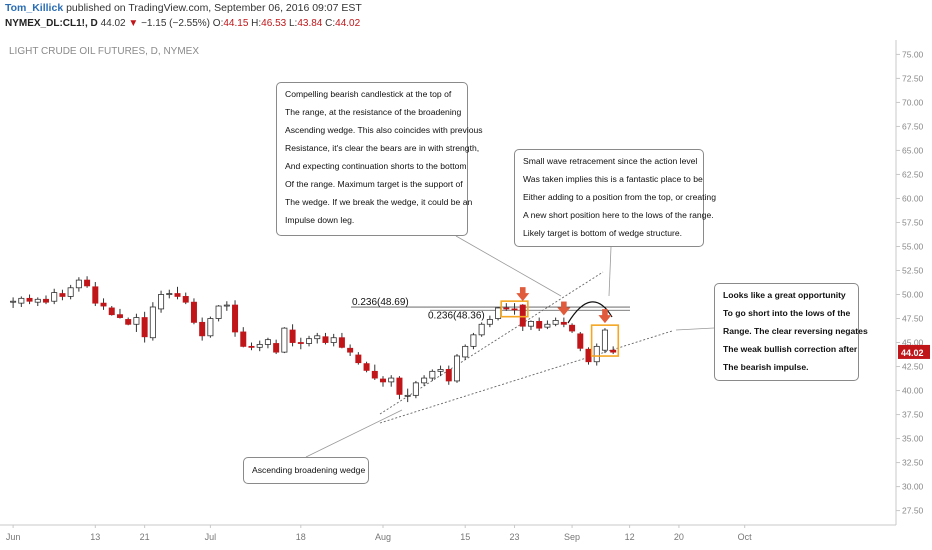  Describe the element at coordinates (34, 8) in the screenshot. I see `author-link: Tom_Killick` at that location.